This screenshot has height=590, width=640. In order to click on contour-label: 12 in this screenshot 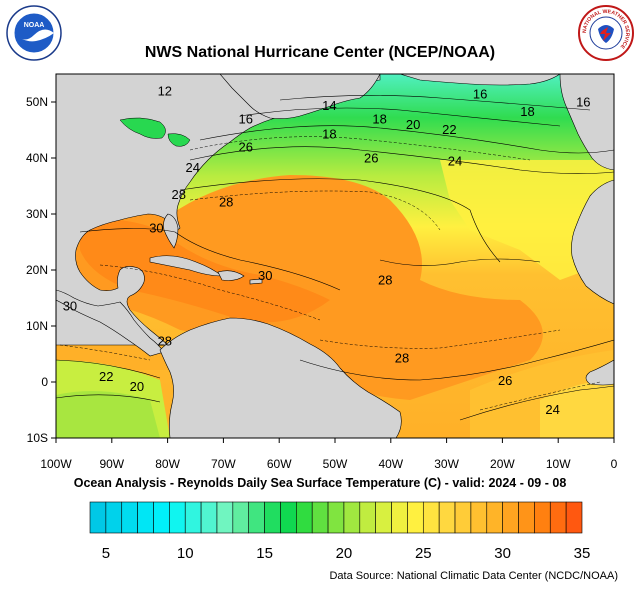, I will do `click(165, 90)`.